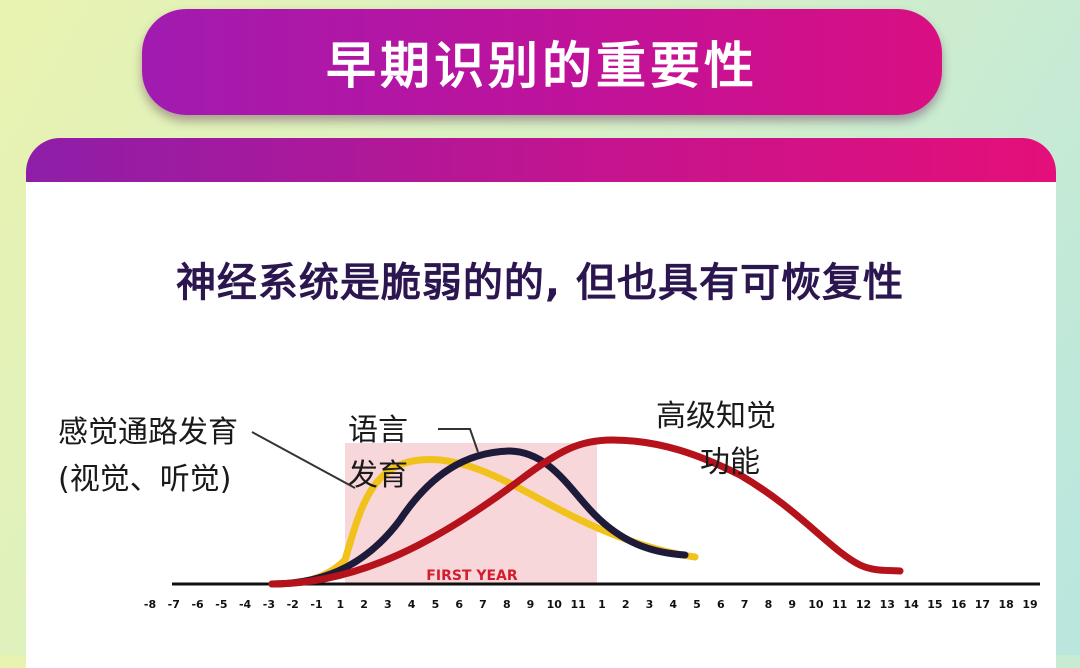  What do you see at coordinates (378, 475) in the screenshot?
I see `language-label-line2: 发育` at bounding box center [378, 475].